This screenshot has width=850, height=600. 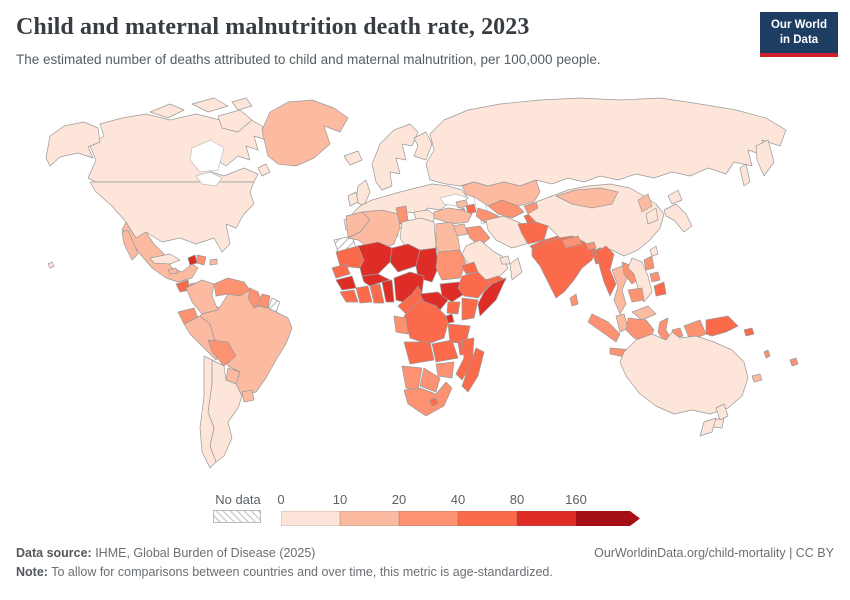 I want to click on country-uganda, so click(x=453, y=308).